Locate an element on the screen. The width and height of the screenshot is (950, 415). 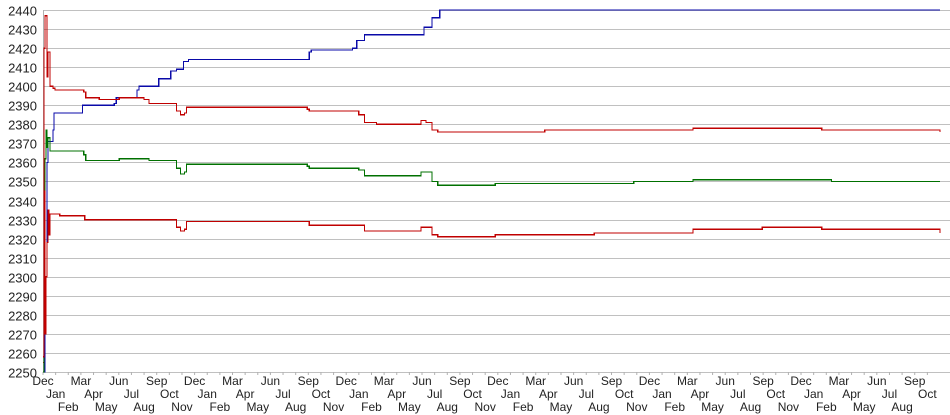
y-tick-label: 2400 is located at coordinates (22, 87).